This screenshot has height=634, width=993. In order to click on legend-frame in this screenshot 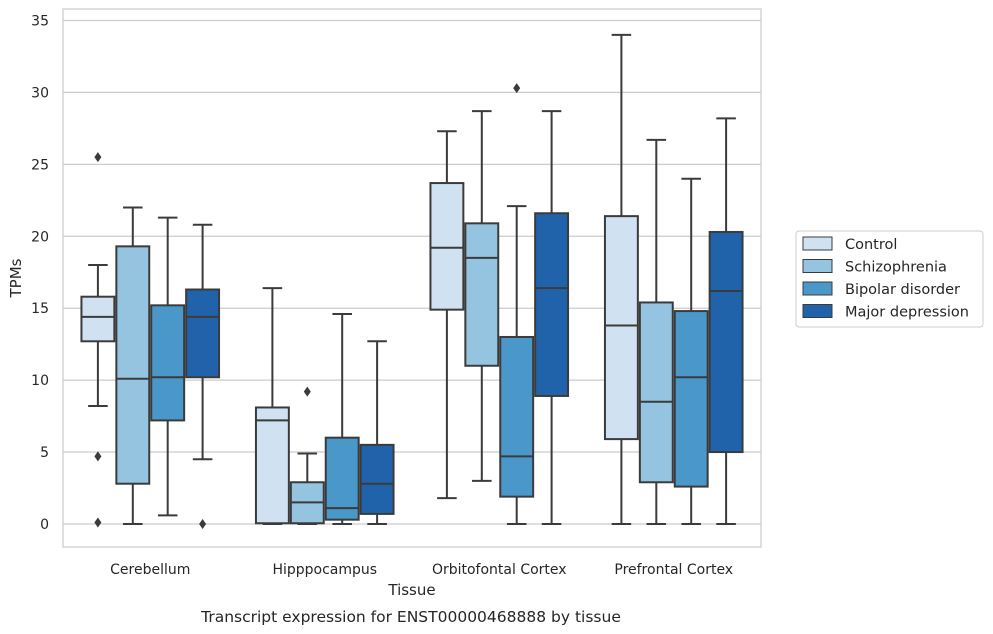, I will do `click(889, 279)`.